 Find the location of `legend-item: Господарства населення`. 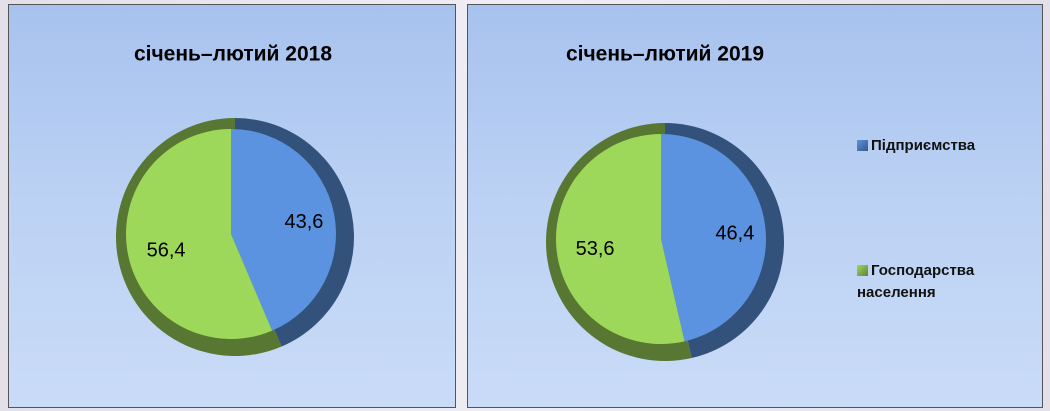

legend-item: Господарства населення is located at coordinates (927, 282).